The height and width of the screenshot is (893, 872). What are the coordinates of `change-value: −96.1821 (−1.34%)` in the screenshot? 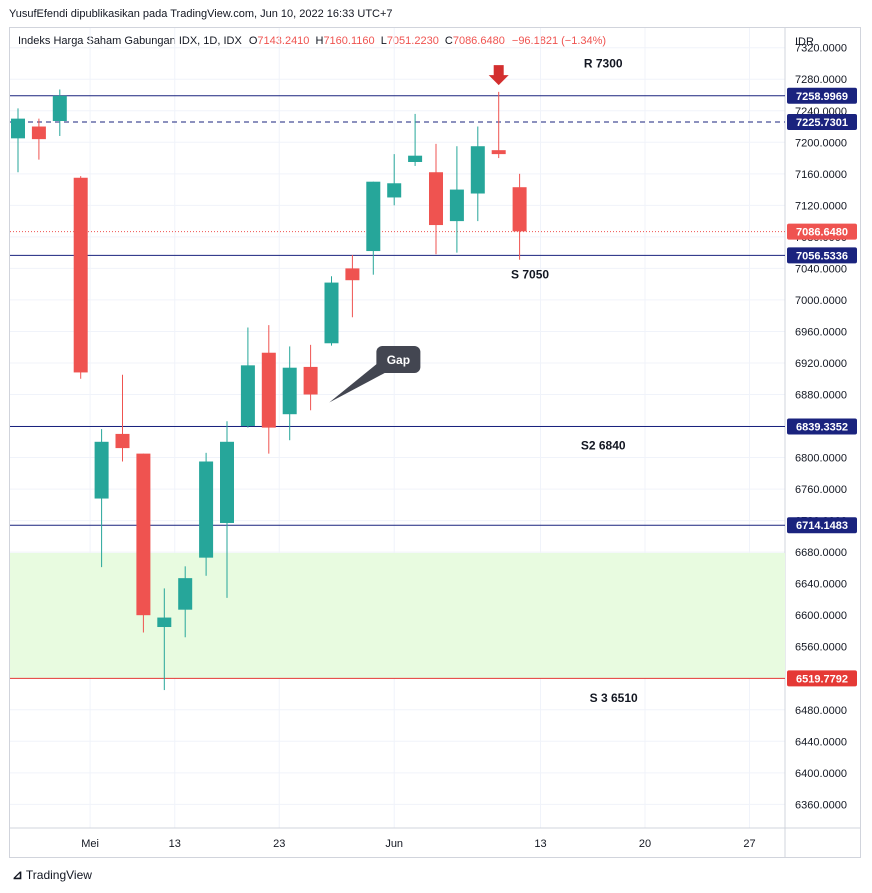 It's located at (559, 41).